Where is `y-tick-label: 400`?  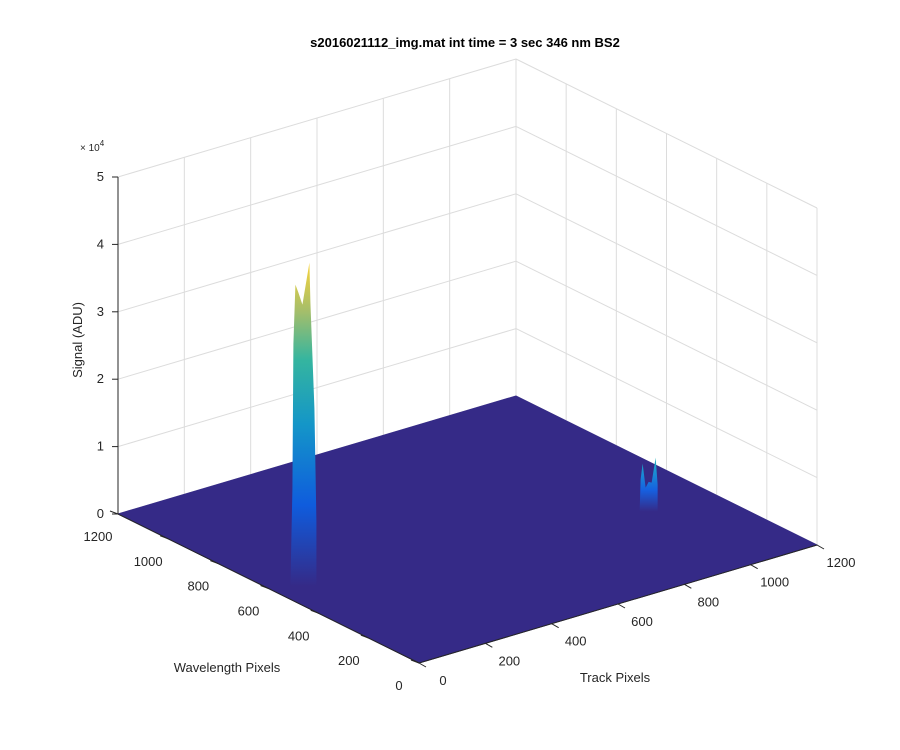 y-tick-label: 400 is located at coordinates (299, 635).